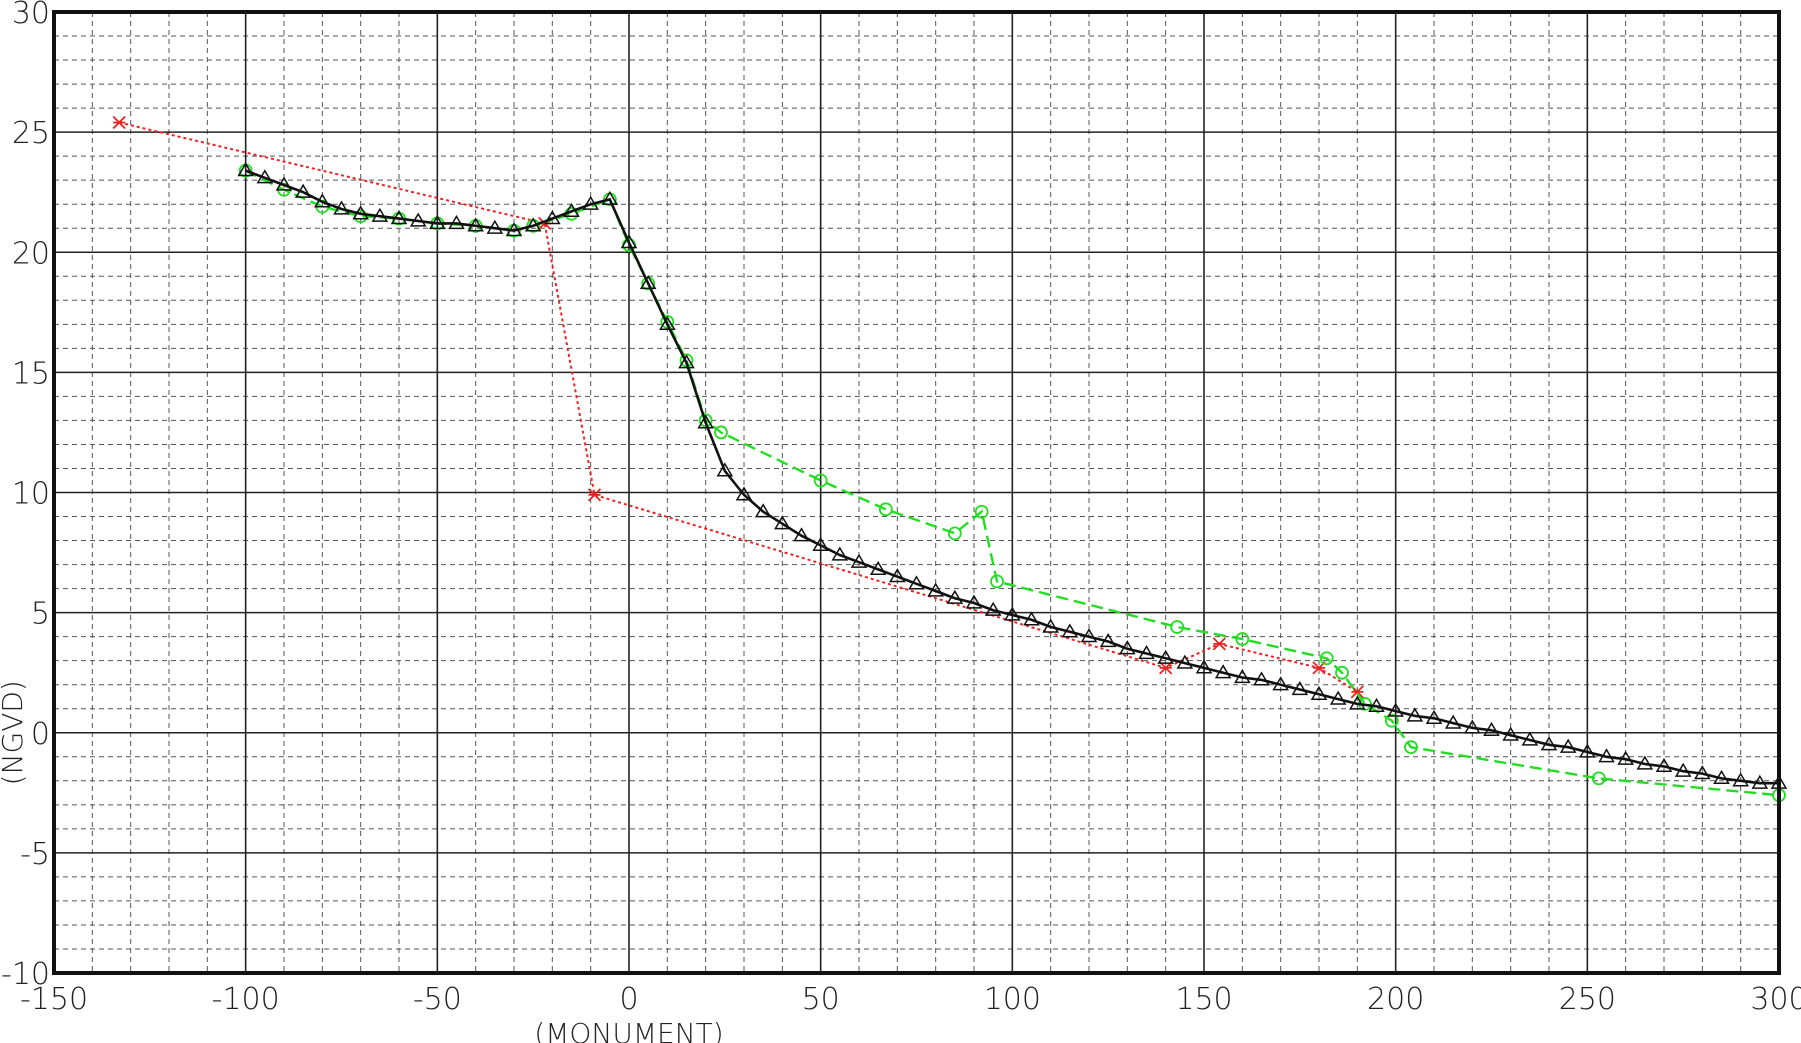 This screenshot has height=1043, width=1801. Describe the element at coordinates (31, 494) in the screenshot. I see `y-tick-label: 10` at that location.